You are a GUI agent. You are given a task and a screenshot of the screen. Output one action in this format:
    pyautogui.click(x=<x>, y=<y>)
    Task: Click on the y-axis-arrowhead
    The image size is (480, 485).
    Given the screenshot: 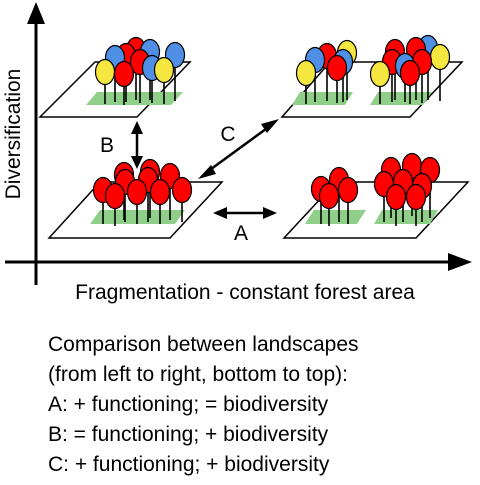 What is the action you would take?
    pyautogui.click(x=36, y=13)
    